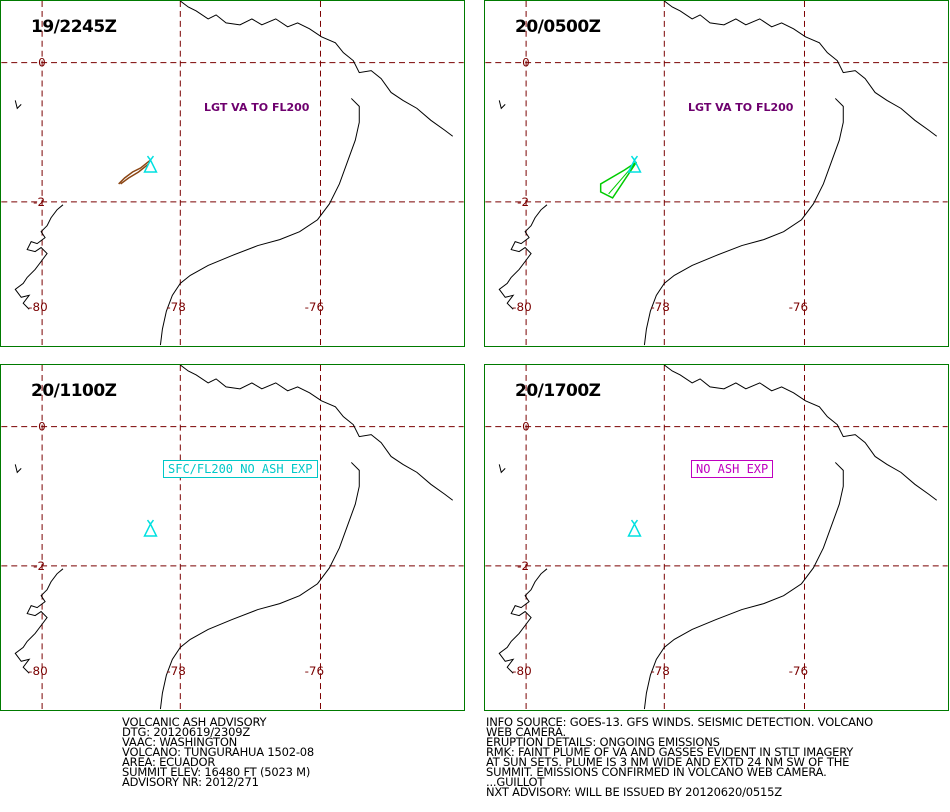 This screenshot has width=950, height=812. Describe the element at coordinates (74, 27) in the screenshot. I see `valid-time-label: 19/2245Z` at that location.